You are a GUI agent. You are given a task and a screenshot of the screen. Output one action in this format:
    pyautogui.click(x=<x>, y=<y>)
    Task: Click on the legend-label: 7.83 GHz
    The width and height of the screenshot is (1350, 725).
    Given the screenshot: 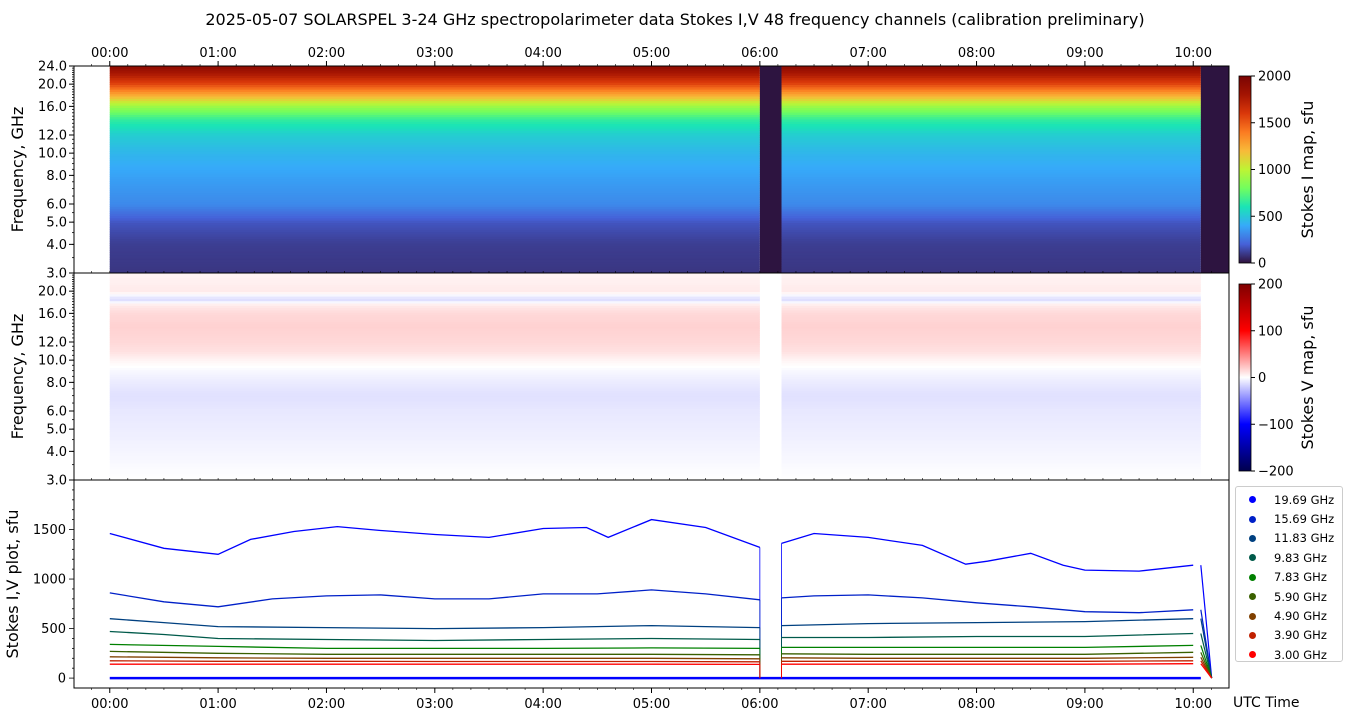 What is the action you would take?
    pyautogui.click(x=1300, y=577)
    